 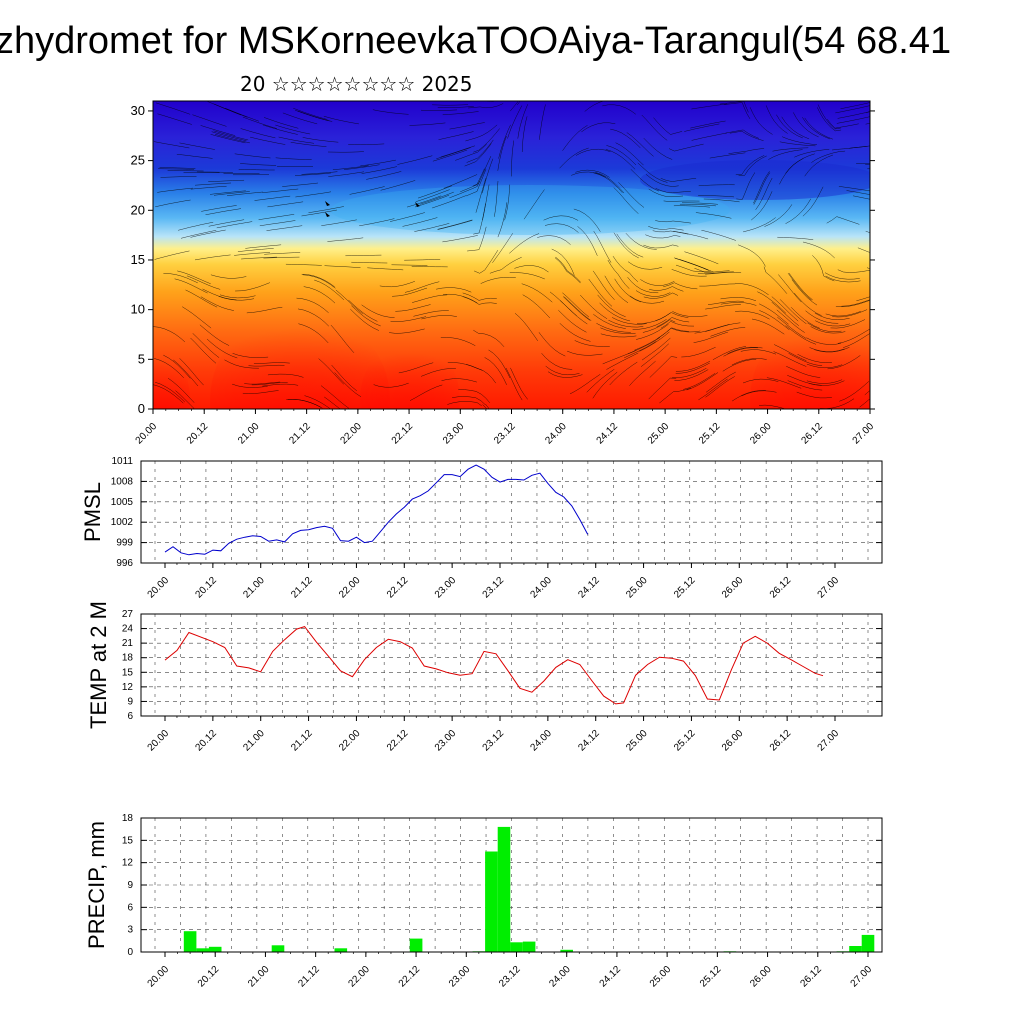 I want to click on pmsl-grid, so click(x=511, y=512).